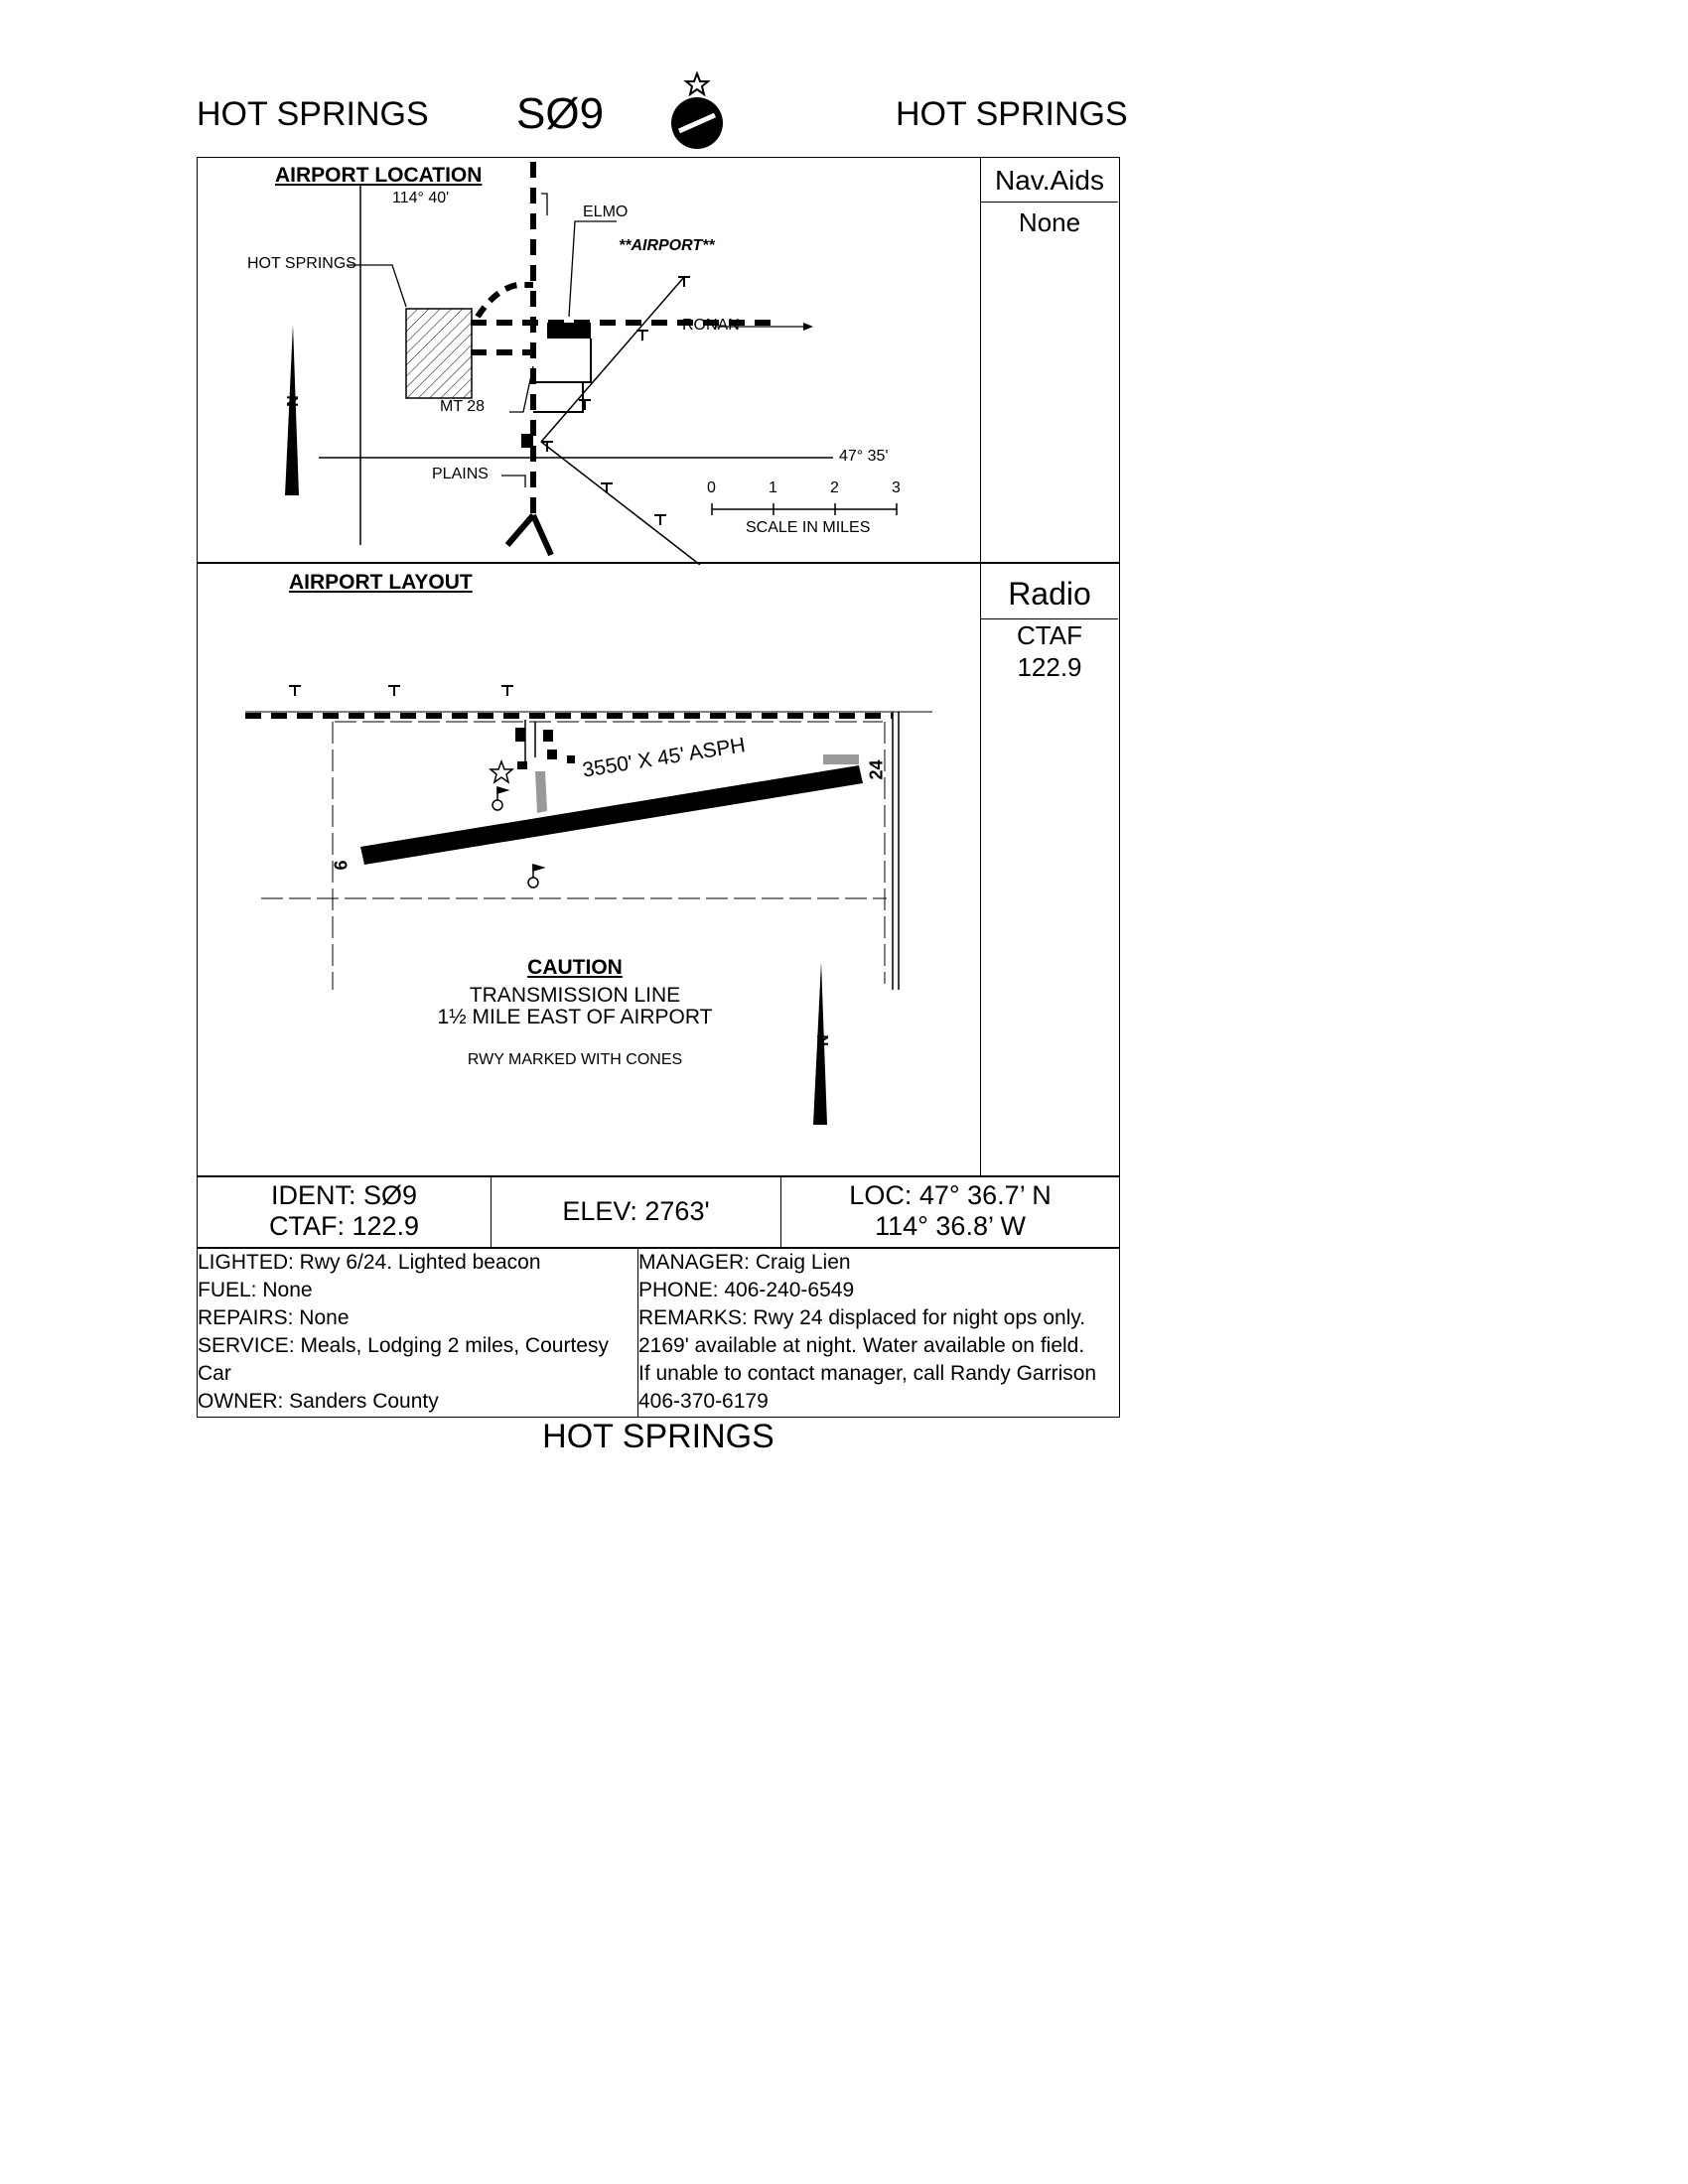 Image resolution: width=1688 pixels, height=2184 pixels. Describe the element at coordinates (711, 325) in the screenshot. I see `label-ronan: RONAN` at that location.